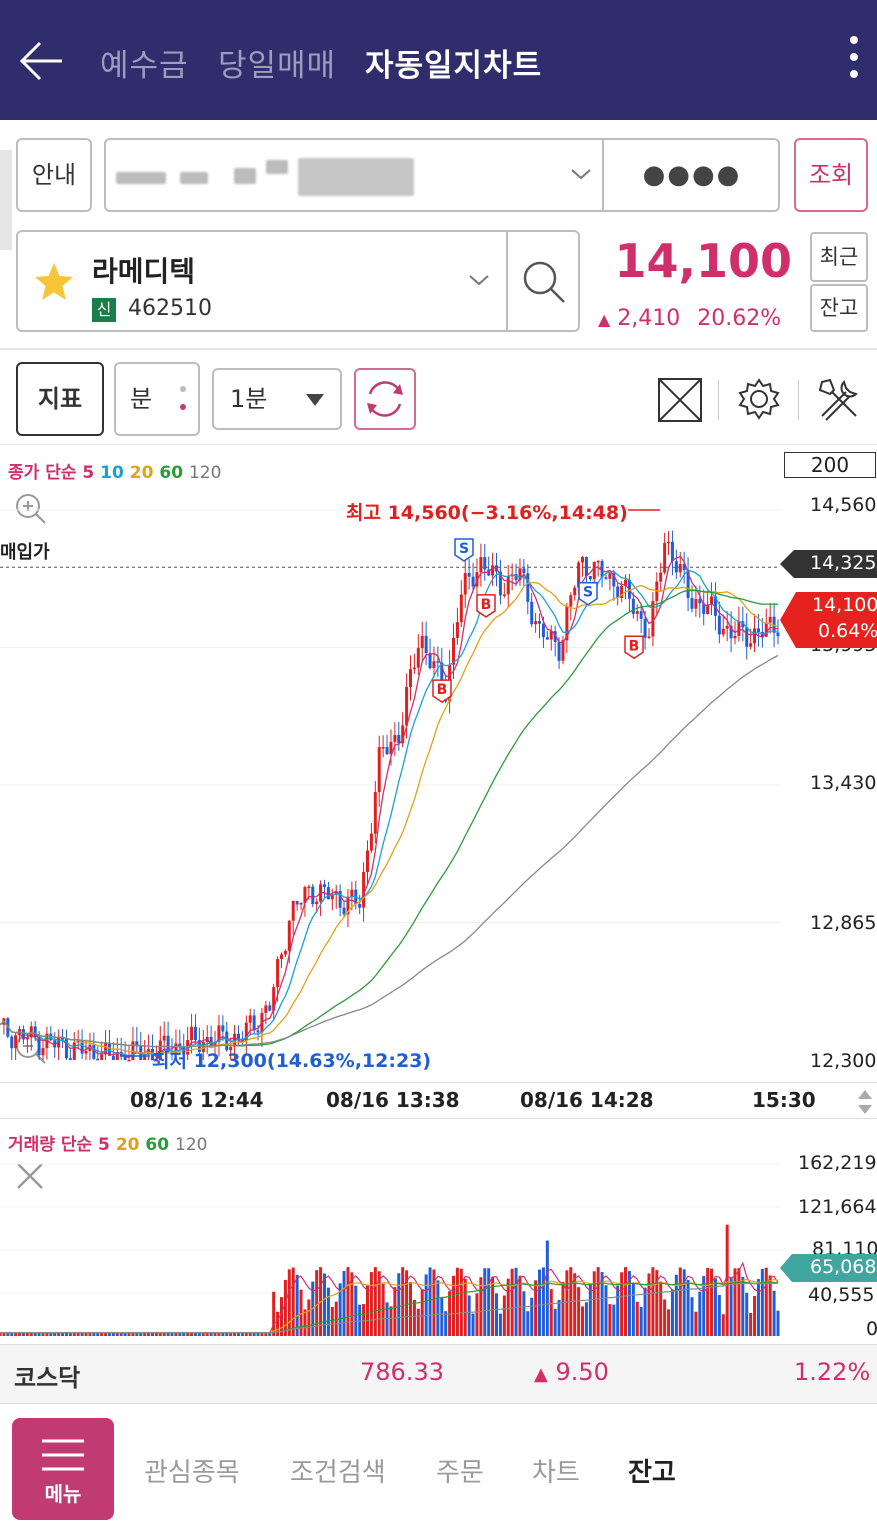 The height and width of the screenshot is (1527, 877). What do you see at coordinates (30, 1176) in the screenshot?
I see `close-icon` at bounding box center [30, 1176].